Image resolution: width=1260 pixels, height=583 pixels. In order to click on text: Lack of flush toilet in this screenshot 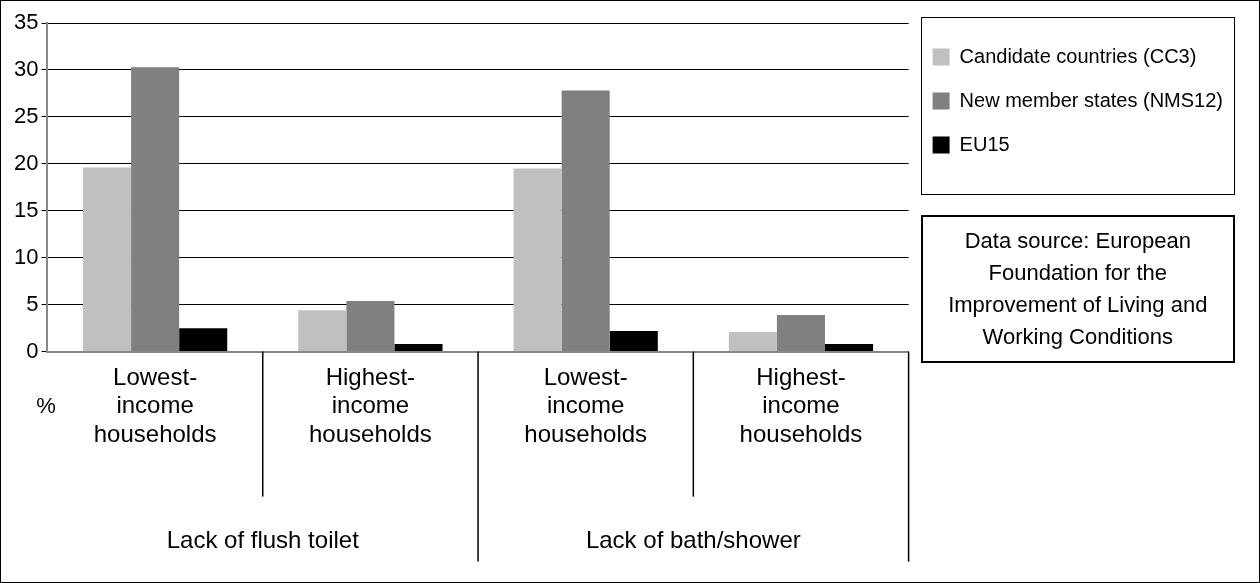, I will do `click(263, 540)`.